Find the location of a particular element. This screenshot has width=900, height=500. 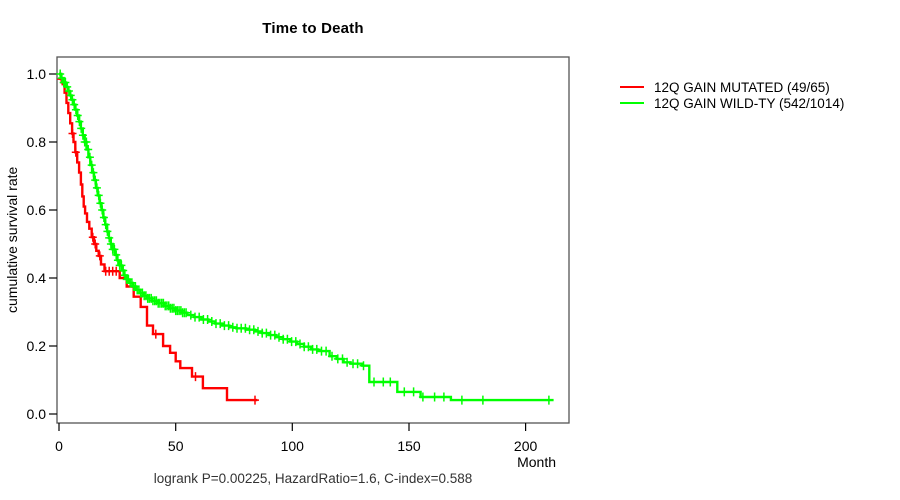

survival-curve-mutated is located at coordinates (158, 237).